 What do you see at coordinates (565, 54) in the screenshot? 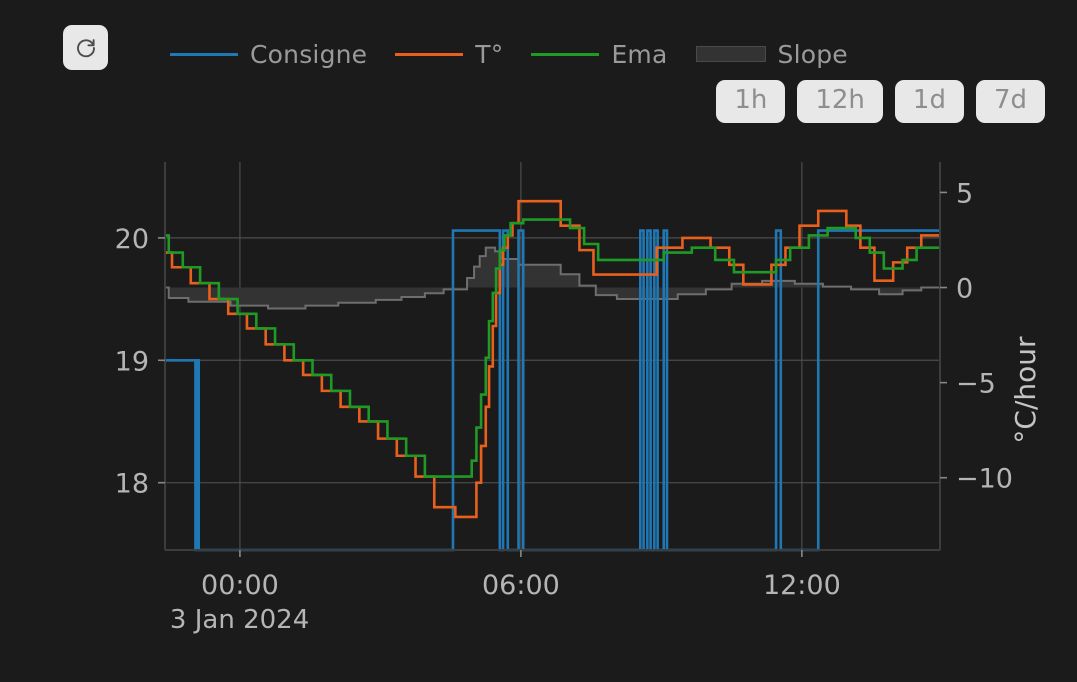
I see `legend-swatch-ema` at bounding box center [565, 54].